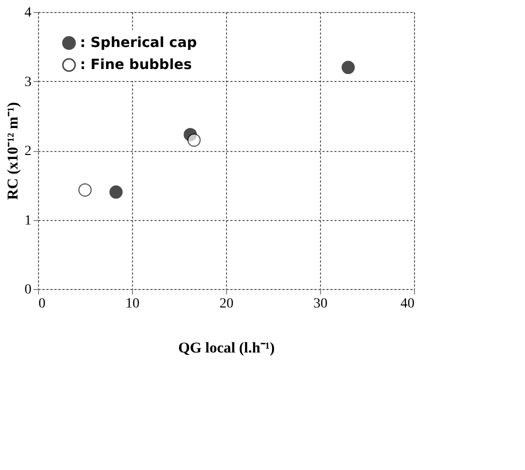 The image size is (525, 470). I want to click on x-tick-label: 0, so click(42, 304).